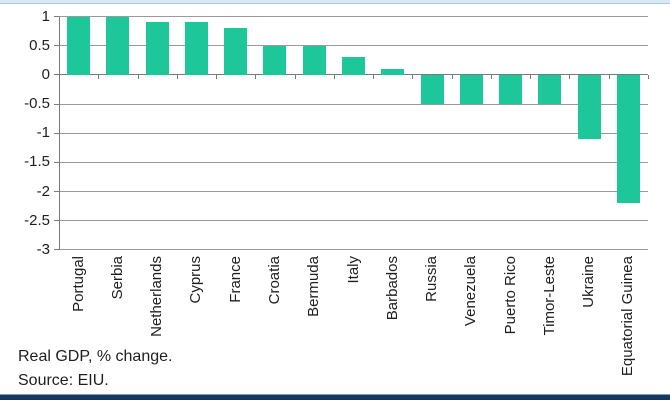 Image resolution: width=670 pixels, height=400 pixels. Describe the element at coordinates (196, 48) in the screenshot. I see `bar-cyprus` at that location.